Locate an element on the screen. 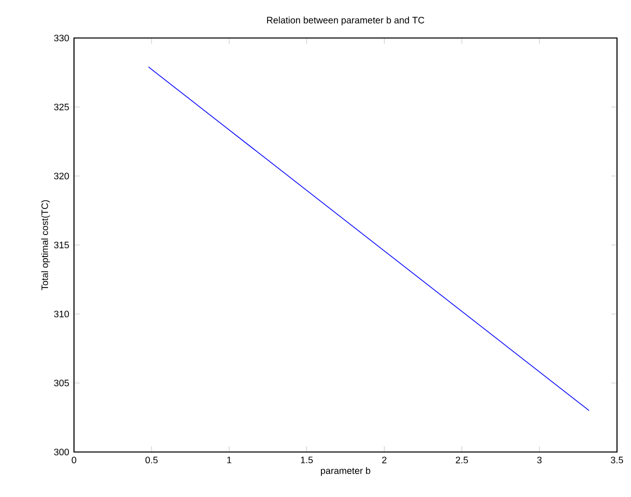 This screenshot has width=631, height=497. x-tick-label: 1 is located at coordinates (229, 460).